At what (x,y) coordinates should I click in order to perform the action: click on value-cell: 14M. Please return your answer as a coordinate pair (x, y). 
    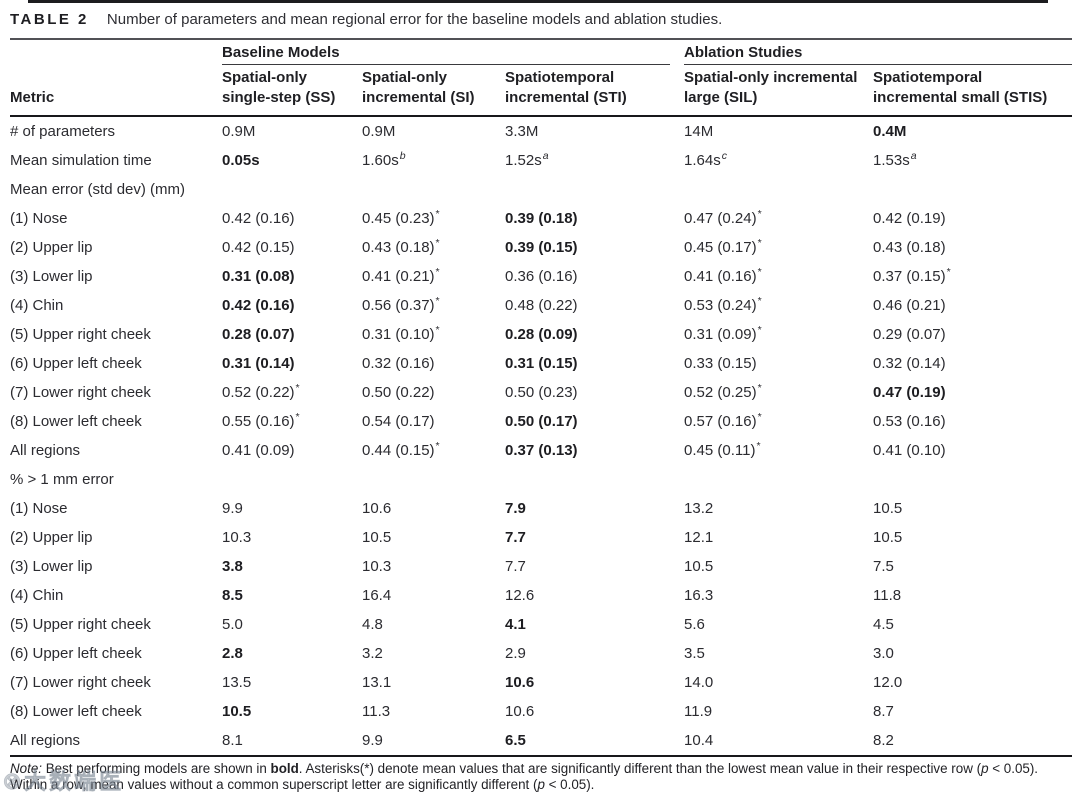
    Looking at the image, I should click on (699, 131).